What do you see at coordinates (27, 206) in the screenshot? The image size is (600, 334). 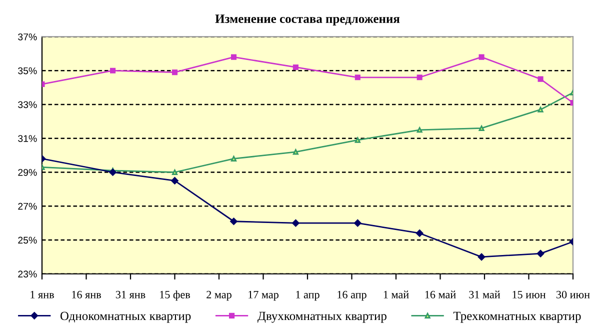 I see `y-tick-label: 27%` at bounding box center [27, 206].